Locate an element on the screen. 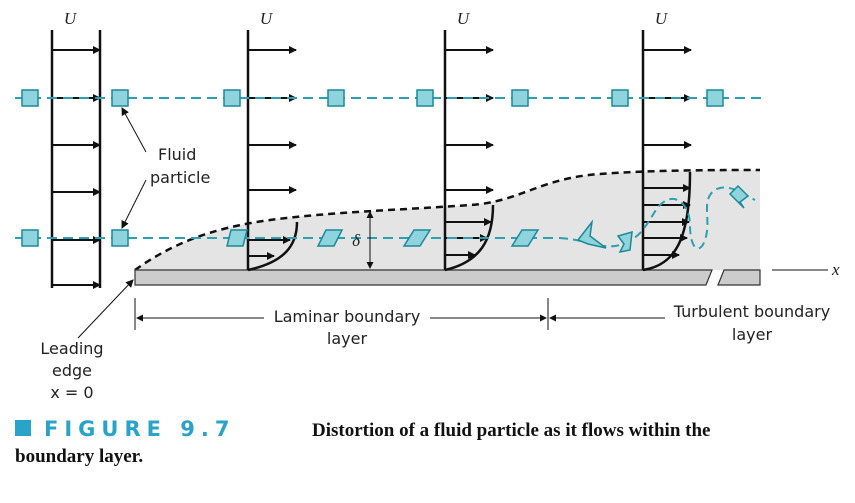  x-label: x is located at coordinates (835, 269).